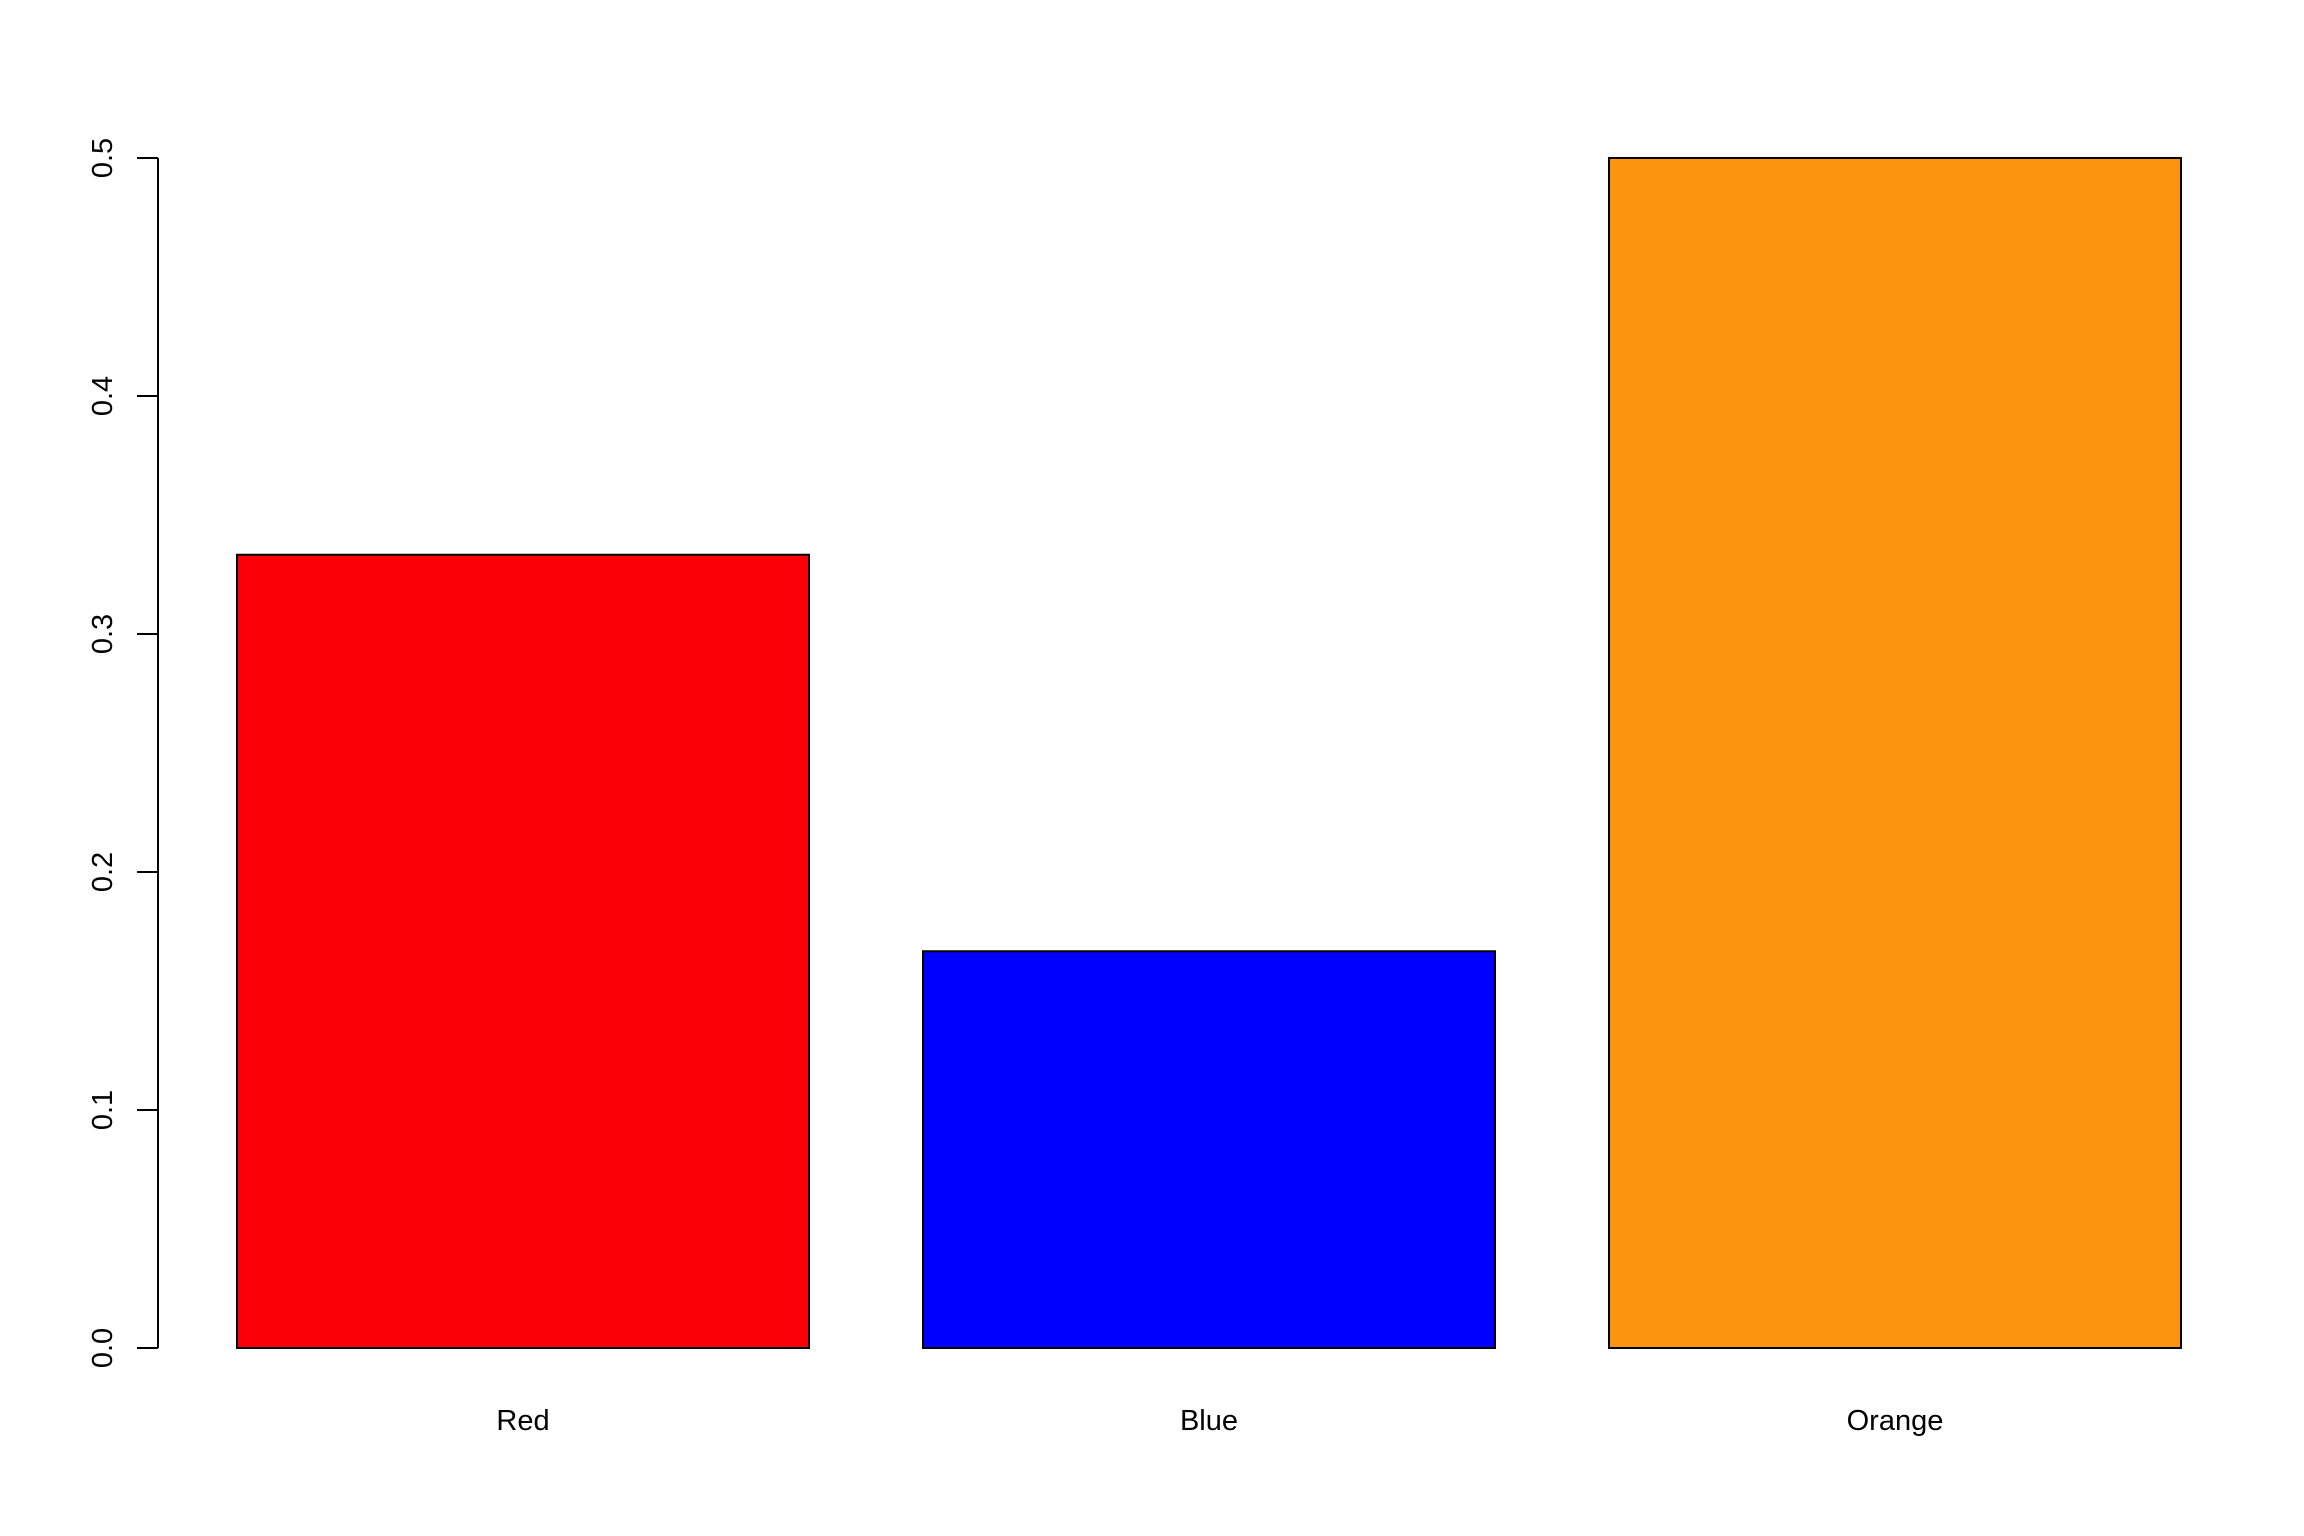 The image size is (2304, 1536). Describe the element at coordinates (103, 872) in the screenshot. I see `y-tick-label: 0.2` at that location.